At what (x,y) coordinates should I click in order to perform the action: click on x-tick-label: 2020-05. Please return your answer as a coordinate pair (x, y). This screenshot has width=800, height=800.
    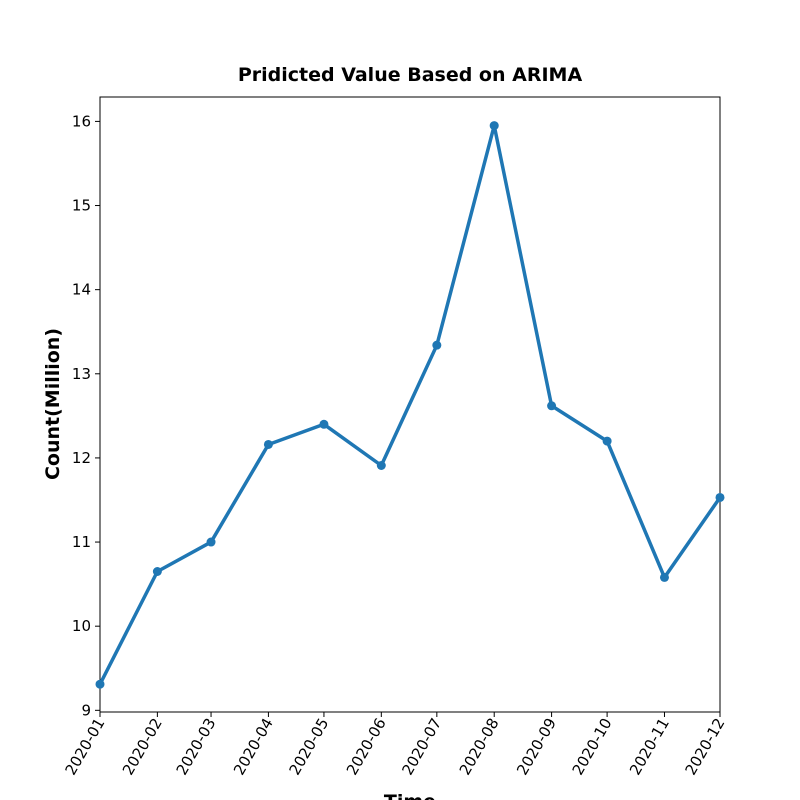
    Looking at the image, I should click on (308, 746).